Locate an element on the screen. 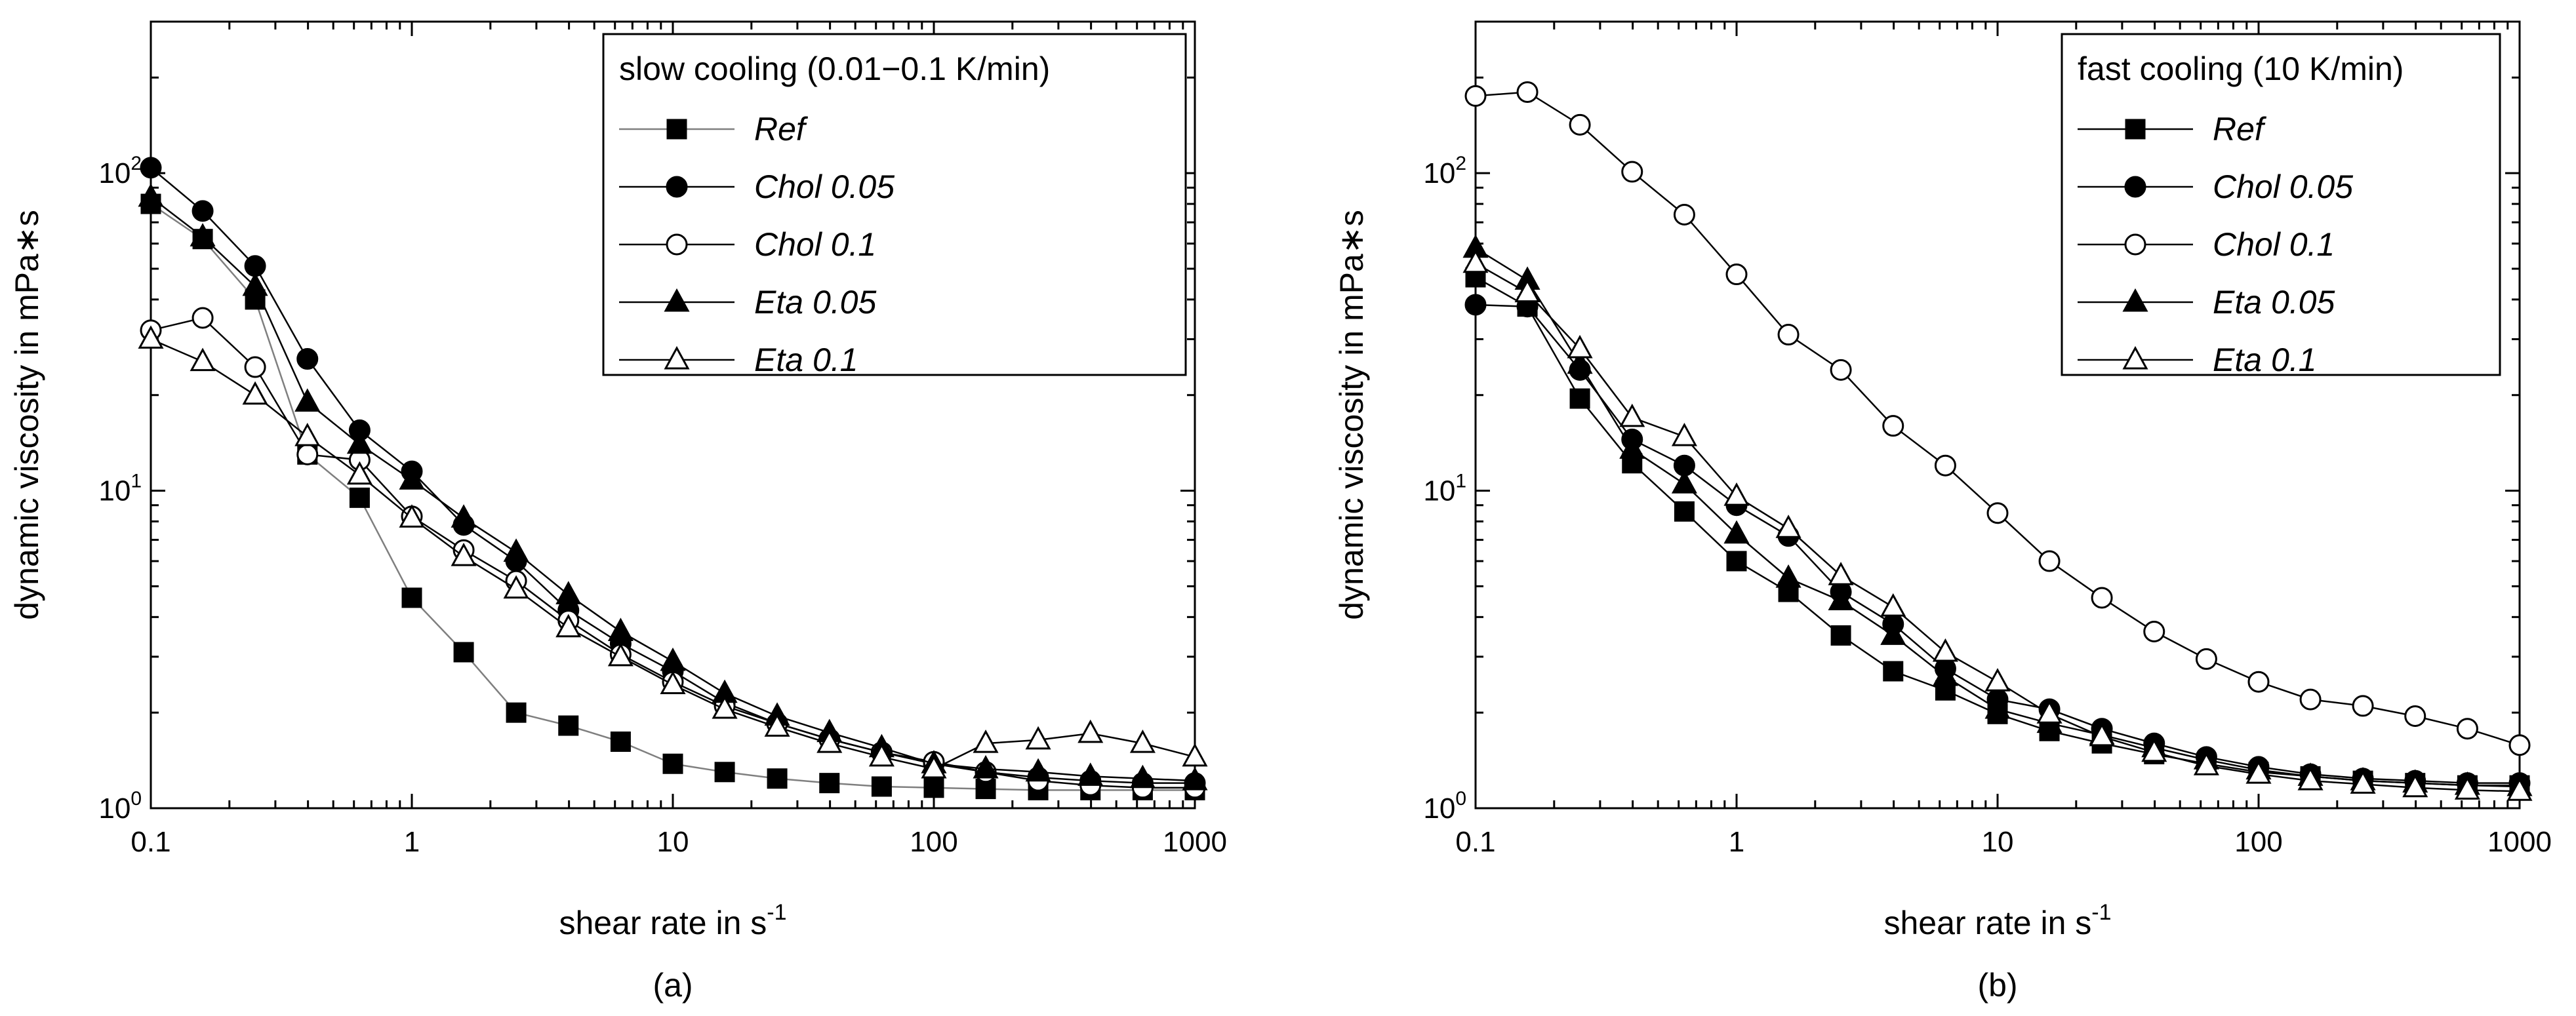  y-tick-label: 10¹ is located at coordinates (120, 489).